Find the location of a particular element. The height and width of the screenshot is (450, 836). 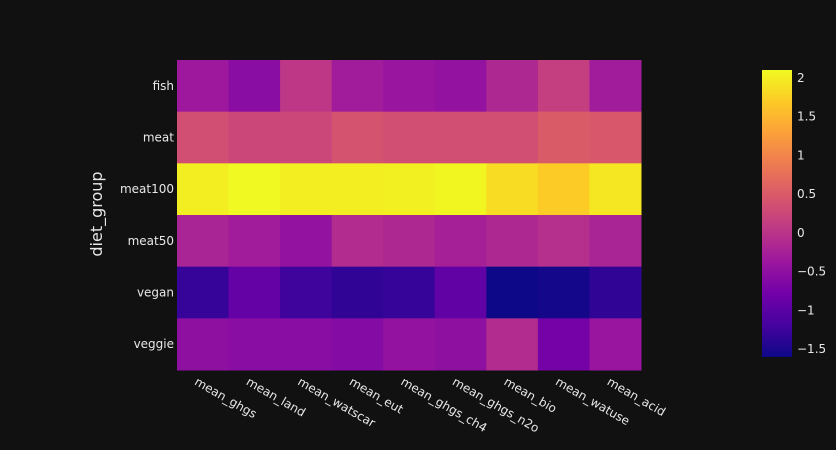

heatmap-cell-meat100-mean_ghgs_n2o is located at coordinates (460, 189).